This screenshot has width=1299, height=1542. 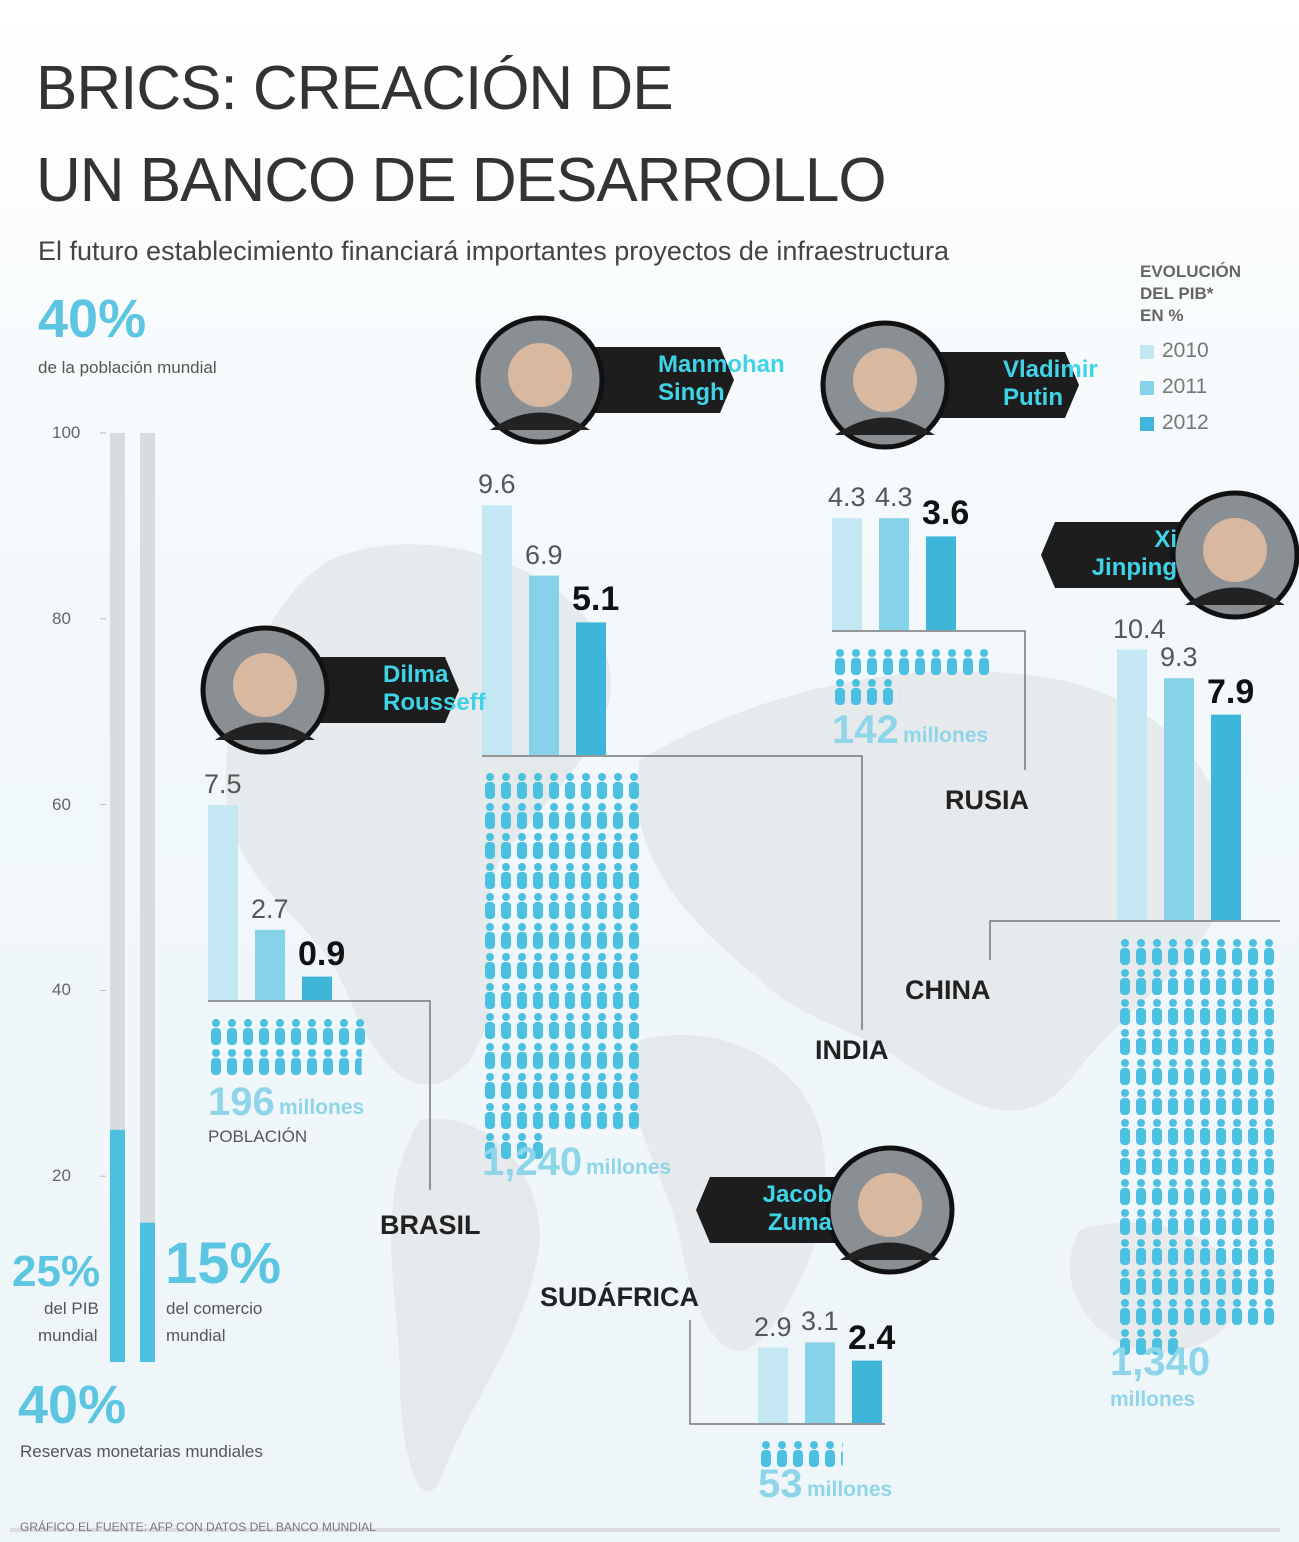 What do you see at coordinates (1185, 350) in the screenshot?
I see `legend-label: 2010` at bounding box center [1185, 350].